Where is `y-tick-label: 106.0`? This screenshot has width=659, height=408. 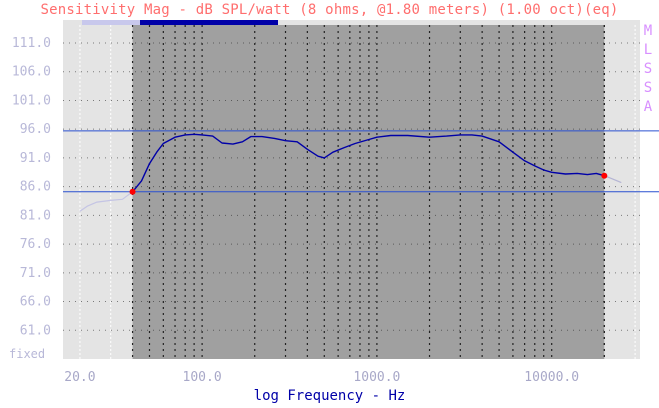 y-tick-label: 106.0 is located at coordinates (31, 72).